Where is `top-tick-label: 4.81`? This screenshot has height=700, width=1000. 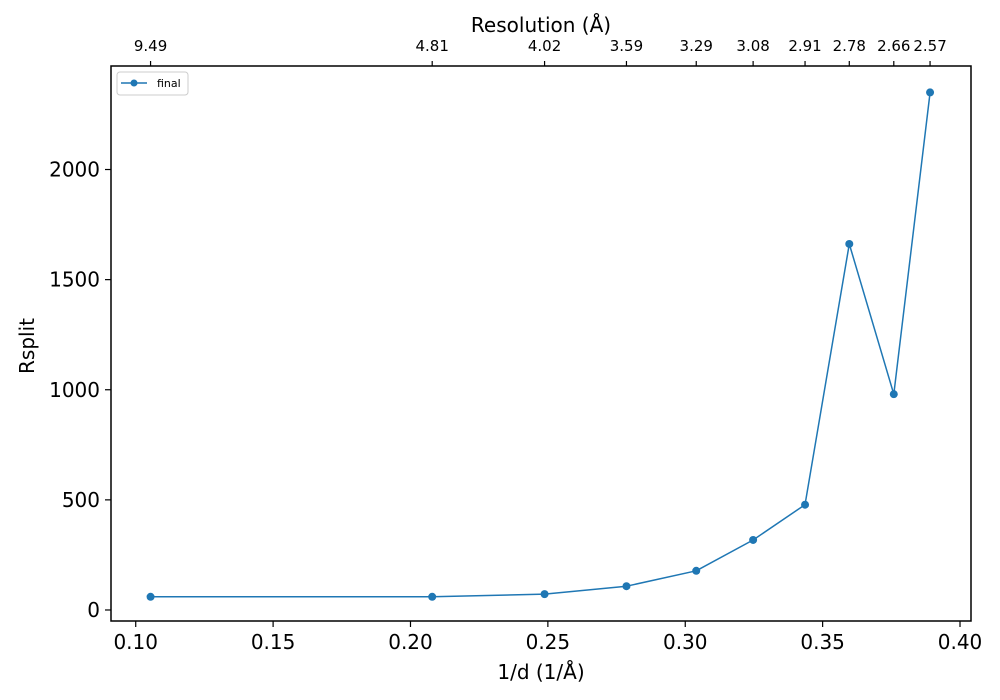 top-tick-label: 4.81 is located at coordinates (431, 46).